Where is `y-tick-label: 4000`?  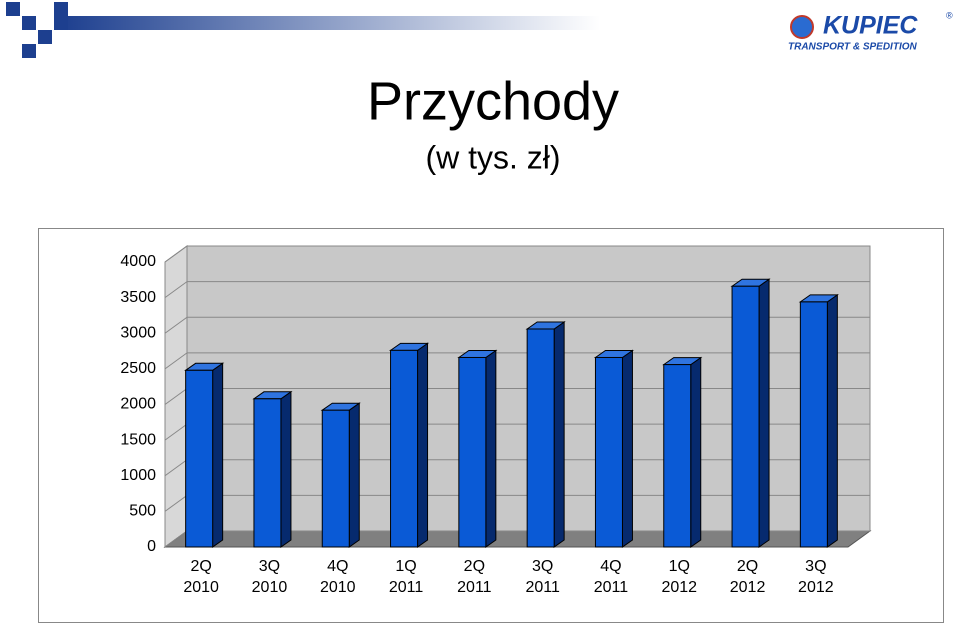
y-tick-label: 4000 is located at coordinates (138, 261).